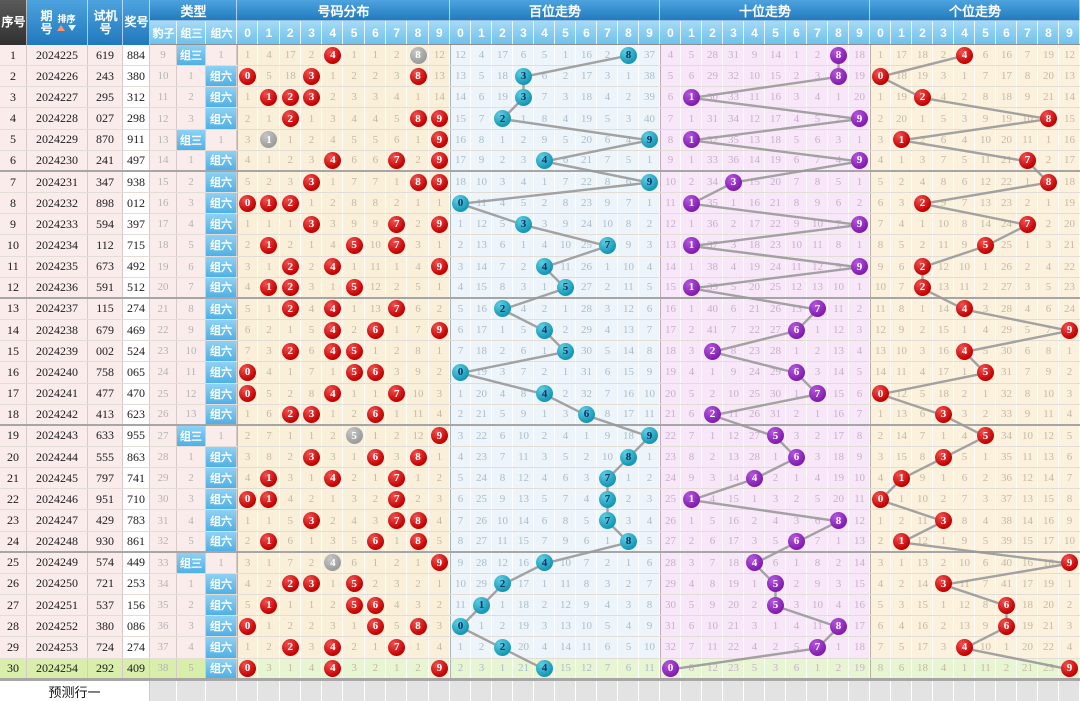 The height and width of the screenshot is (701, 1080). Describe the element at coordinates (439, 160) in the screenshot. I see `prize-ball: 9` at that location.